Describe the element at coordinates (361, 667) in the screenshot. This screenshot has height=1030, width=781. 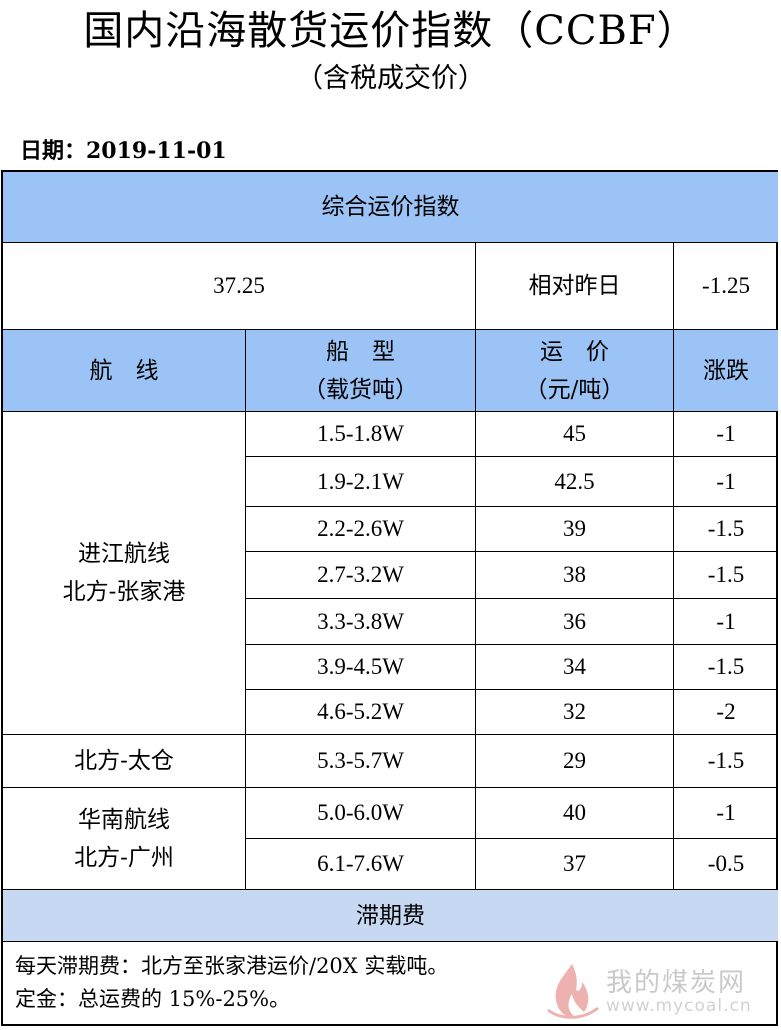
I see `ship-type-cell: 3.9-4.5W` at that location.